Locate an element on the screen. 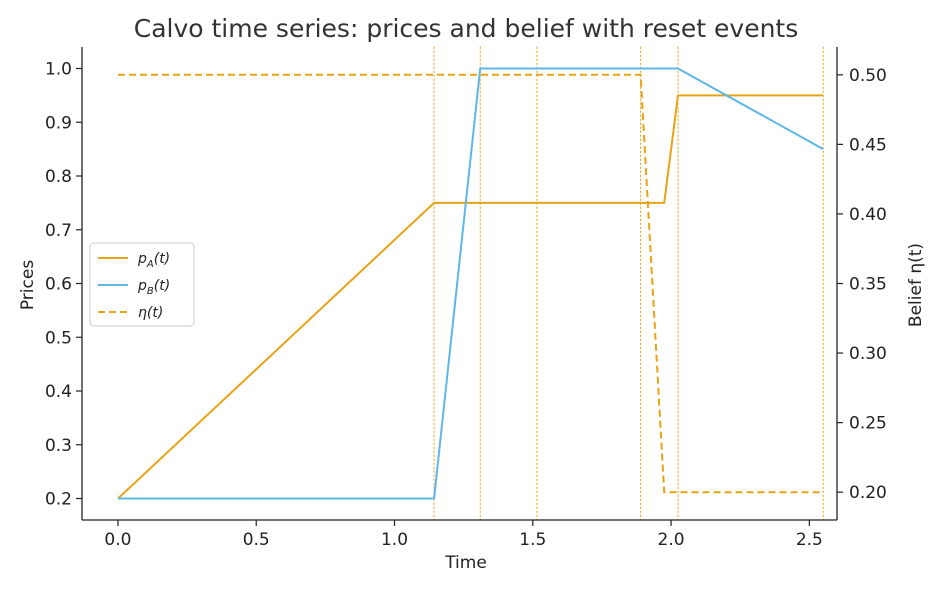  y2-tick-label: 0.25 is located at coordinates (868, 424).